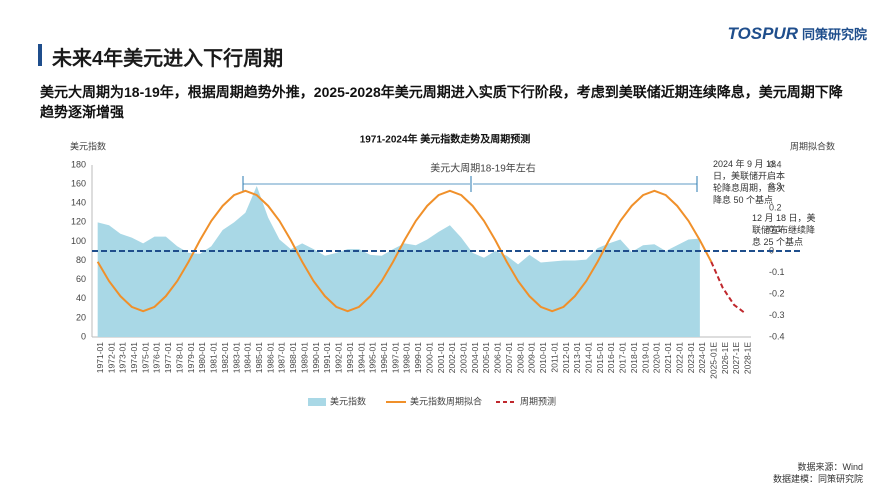  What do you see at coordinates (554, 357) in the screenshot?
I see `x-tick-label: 2011-01` at bounding box center [554, 357].